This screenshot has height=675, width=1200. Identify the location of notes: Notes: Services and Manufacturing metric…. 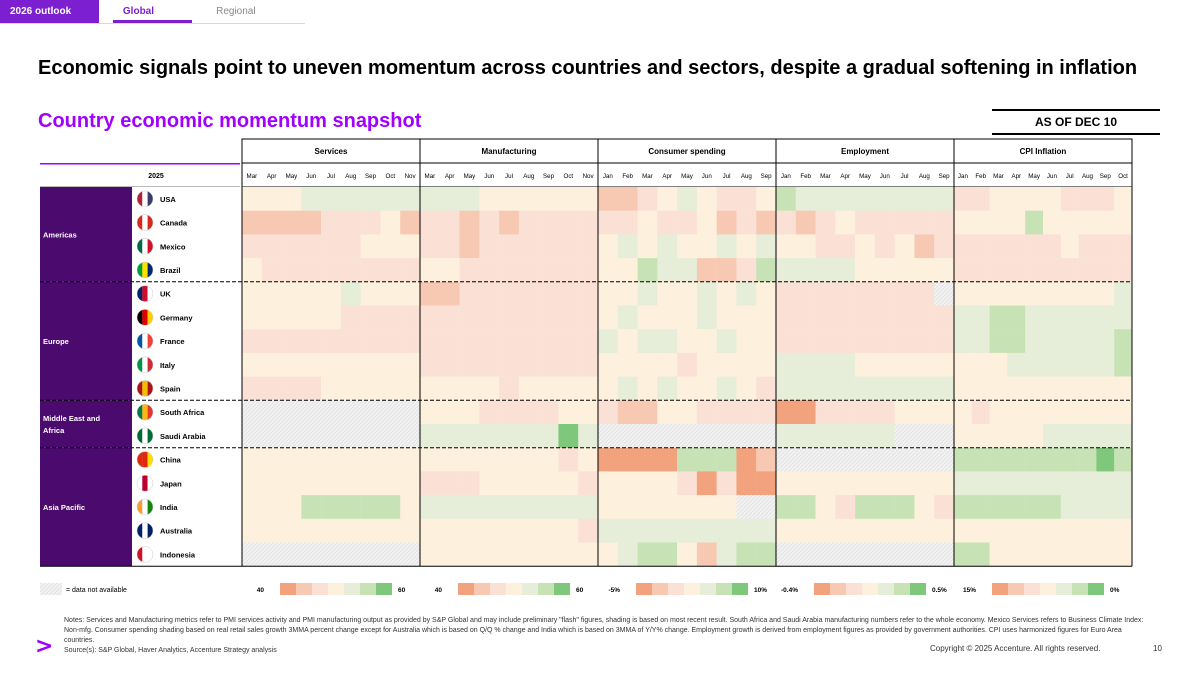
(606, 636).